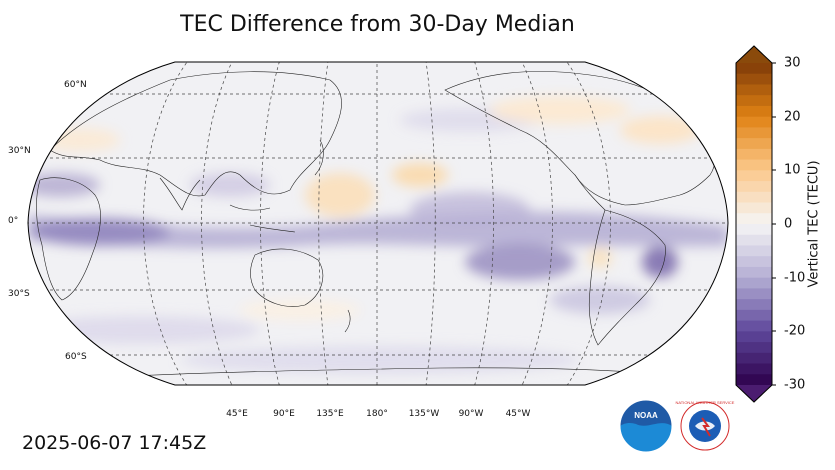  What do you see at coordinates (330, 414) in the screenshot?
I see `lon-label: 135°E` at bounding box center [330, 414].